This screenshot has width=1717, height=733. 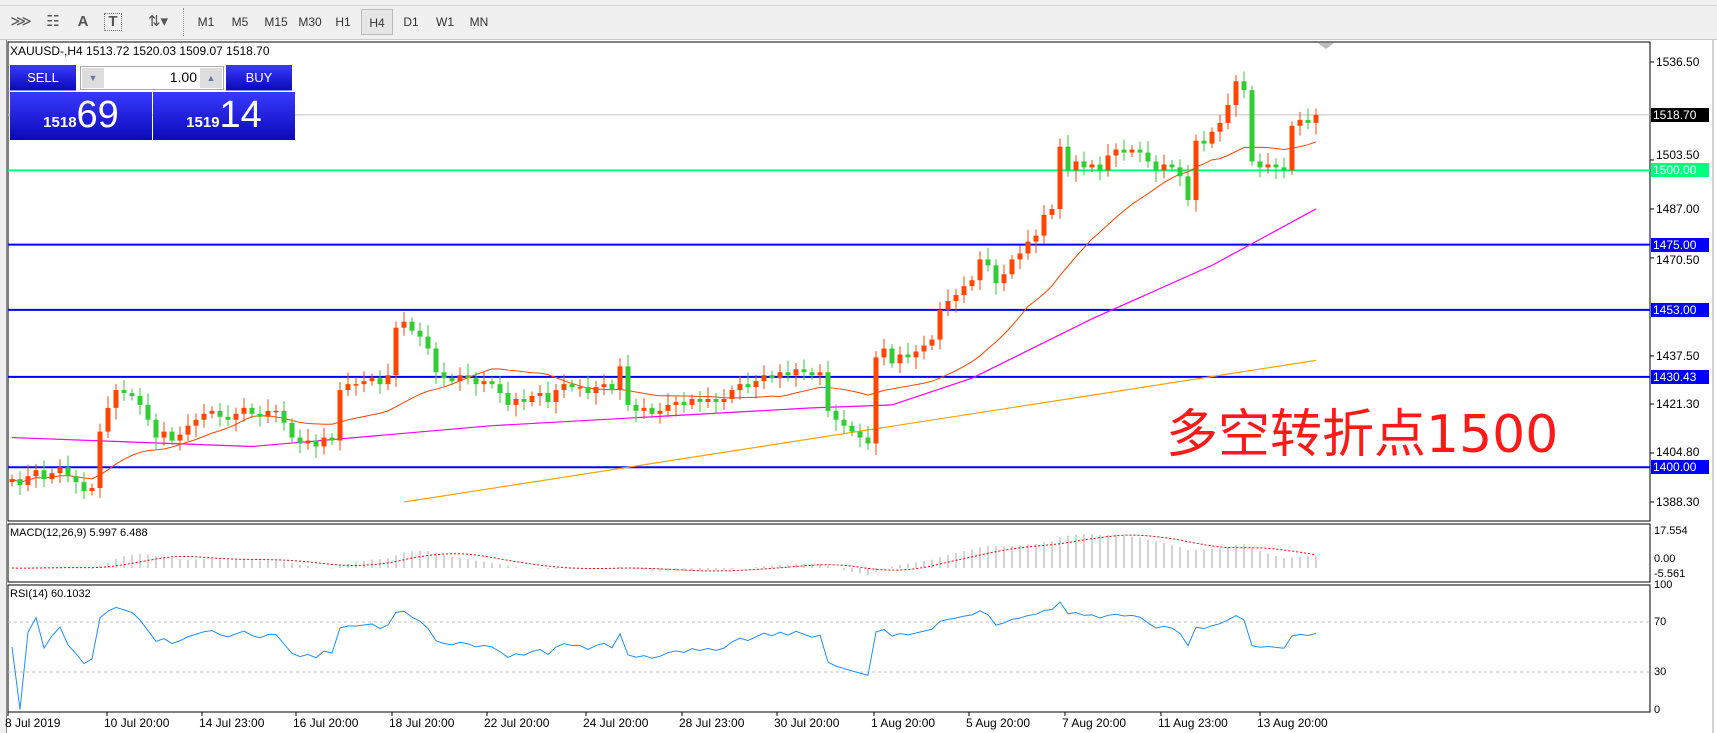 I want to click on fibonacci-icon: ☷, so click(x=53, y=21).